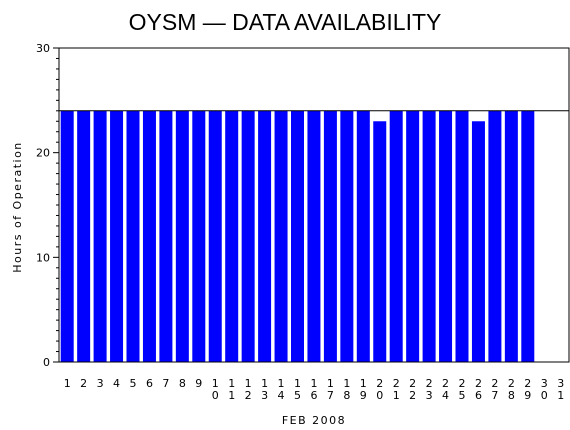  Describe the element at coordinates (165, 383) in the screenshot. I see `x-tick-label-7: 7` at that location.